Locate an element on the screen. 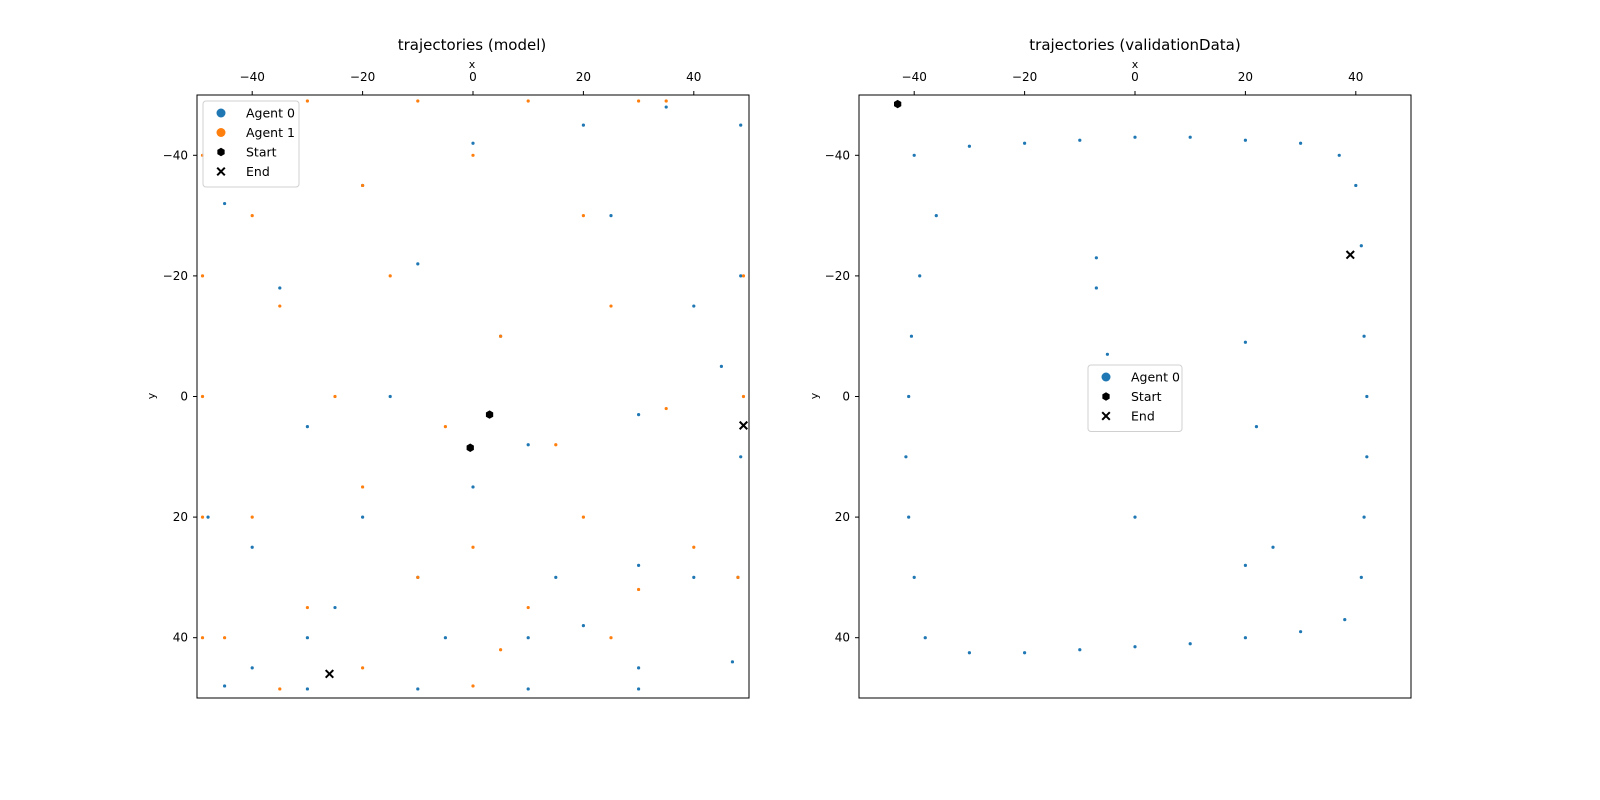  y-tick-label: 40 is located at coordinates (180, 638).